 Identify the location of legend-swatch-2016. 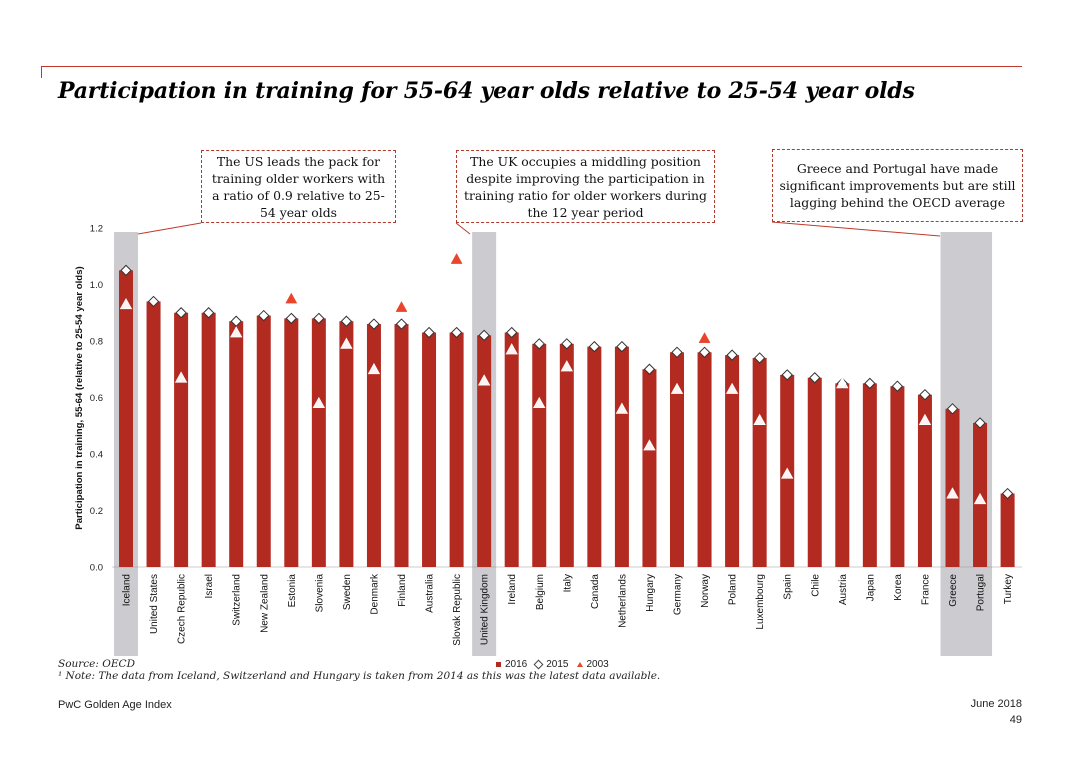
(498, 664).